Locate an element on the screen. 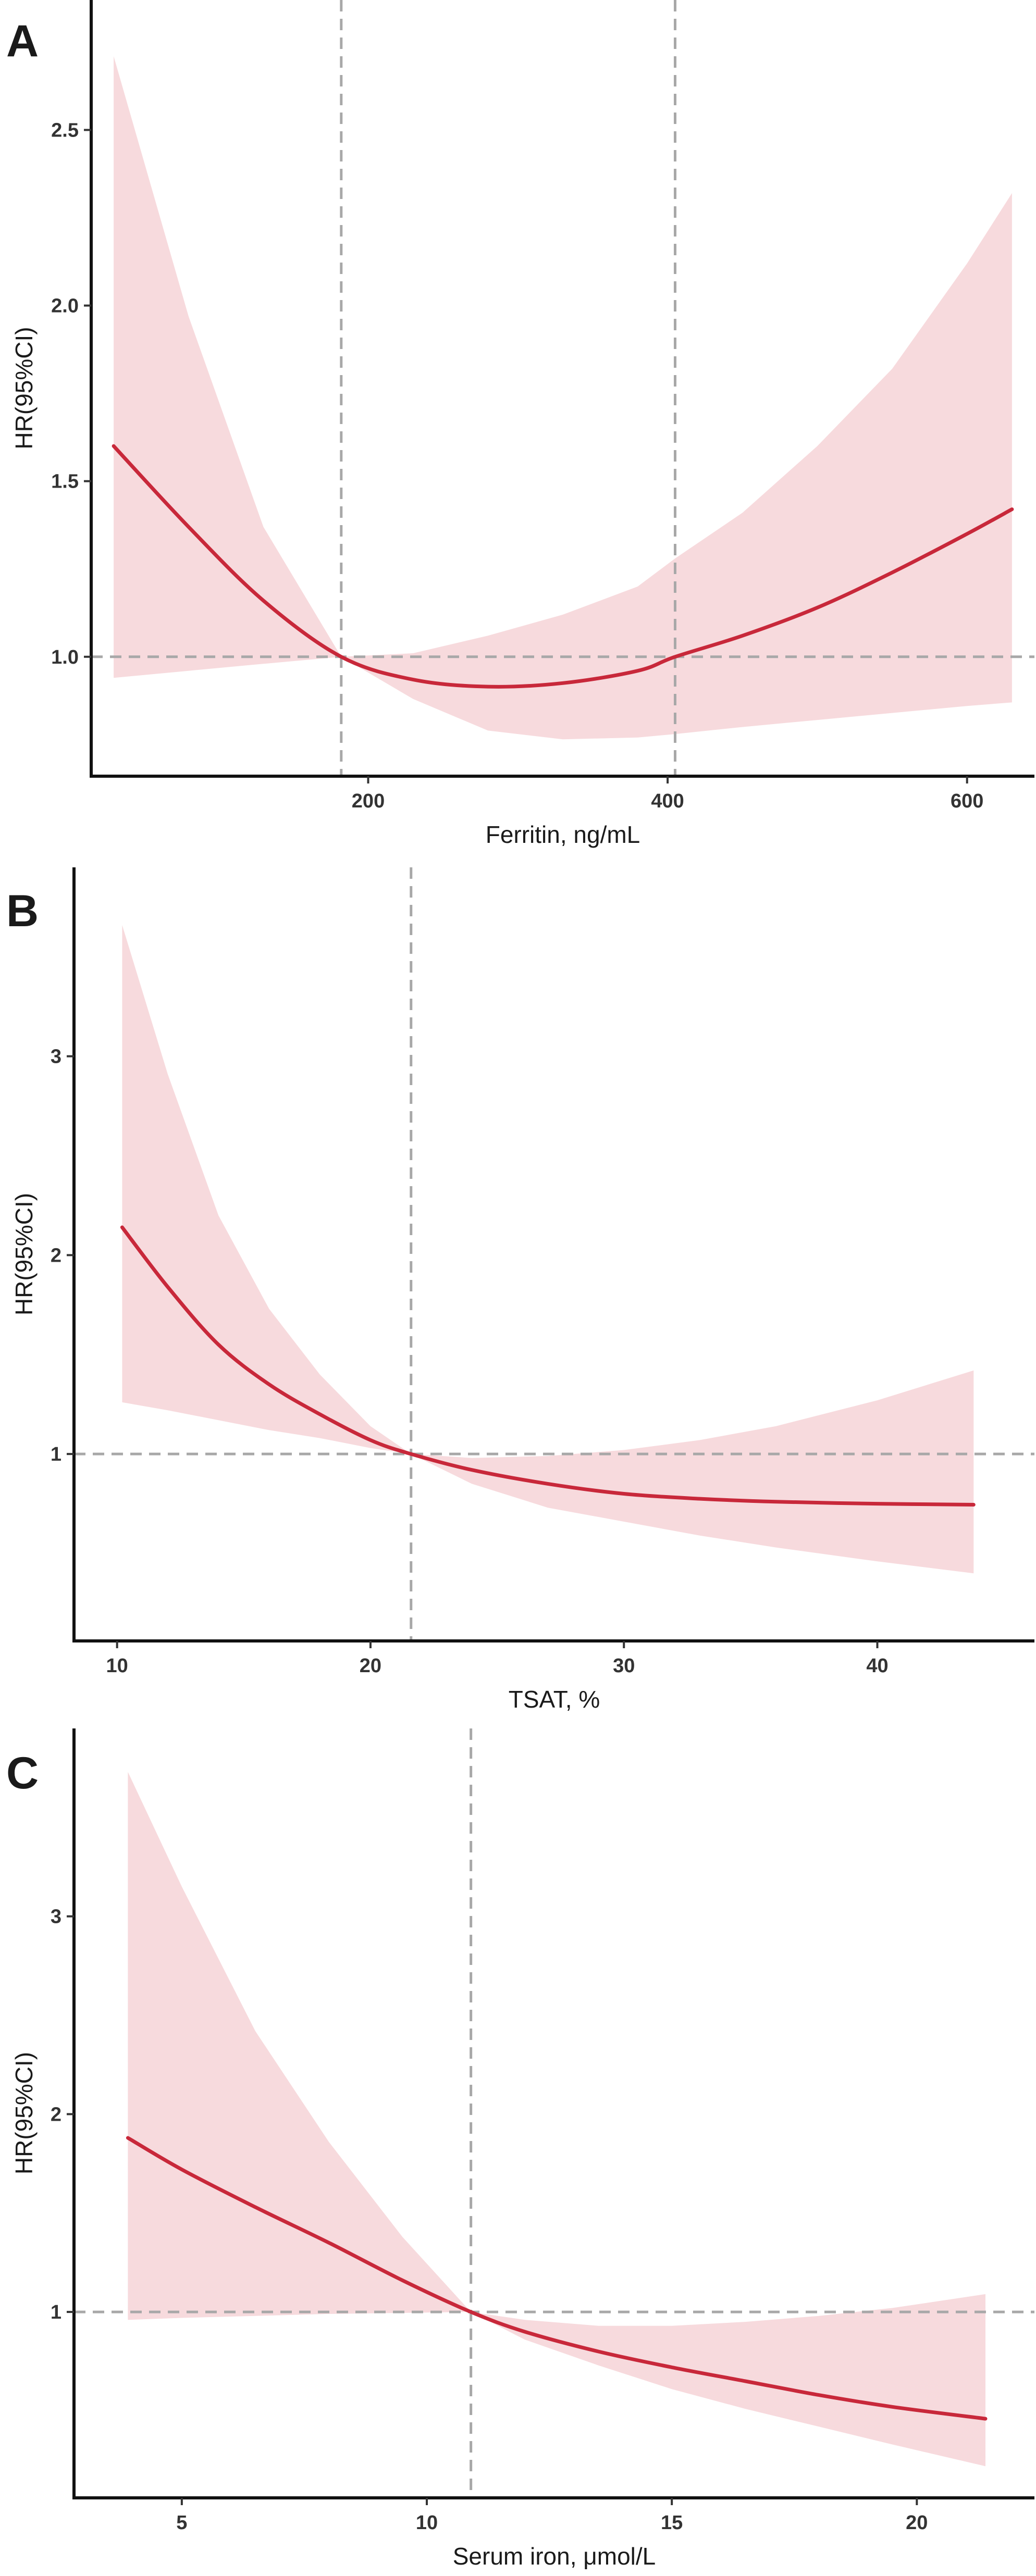  x-tick-label: 40 is located at coordinates (877, 1666).